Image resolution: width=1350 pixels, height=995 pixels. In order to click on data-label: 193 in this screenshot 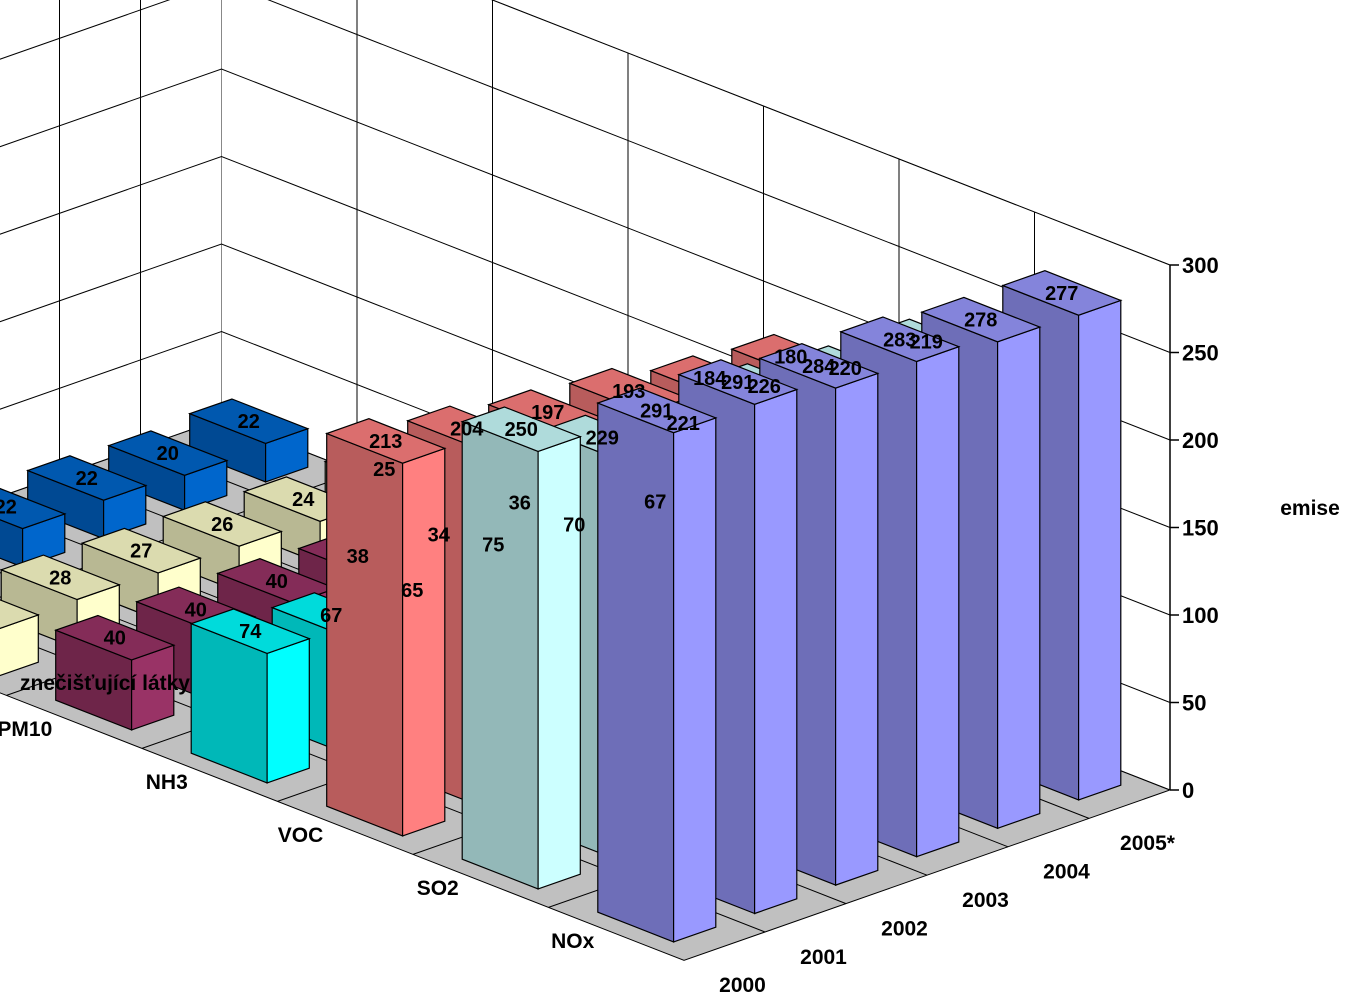, I will do `click(628, 392)`.